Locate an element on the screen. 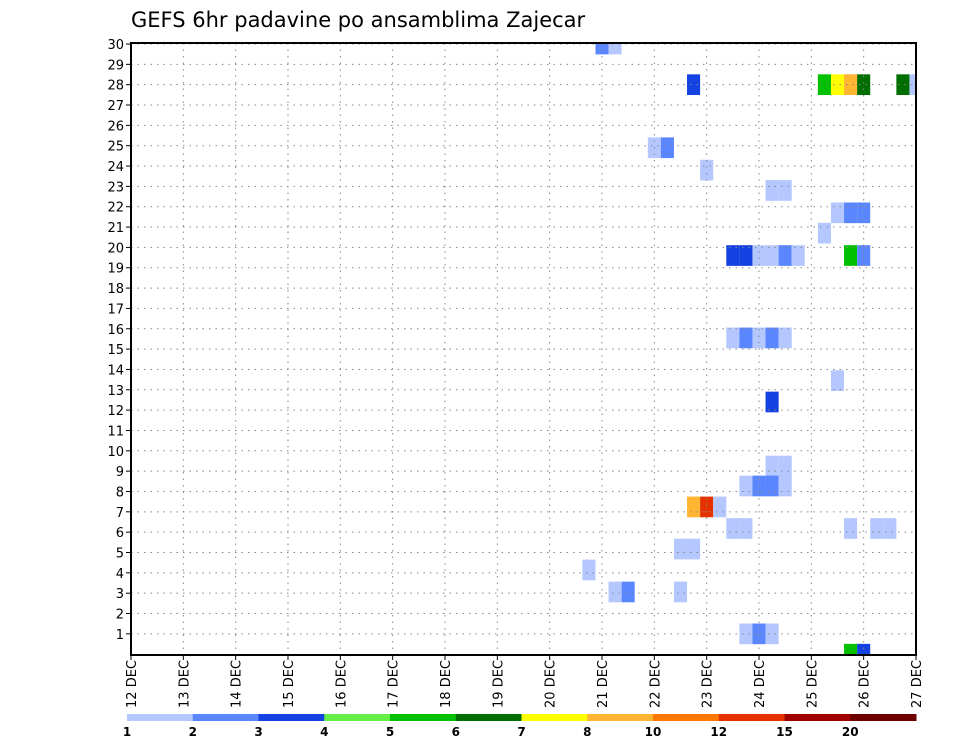  y-tick-label: 9 is located at coordinates (120, 472).